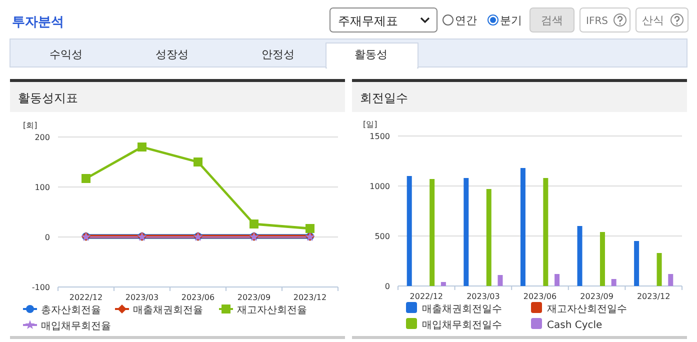  What do you see at coordinates (76, 326) in the screenshot?
I see `legend-label: 매입채무회전율` at bounding box center [76, 326].